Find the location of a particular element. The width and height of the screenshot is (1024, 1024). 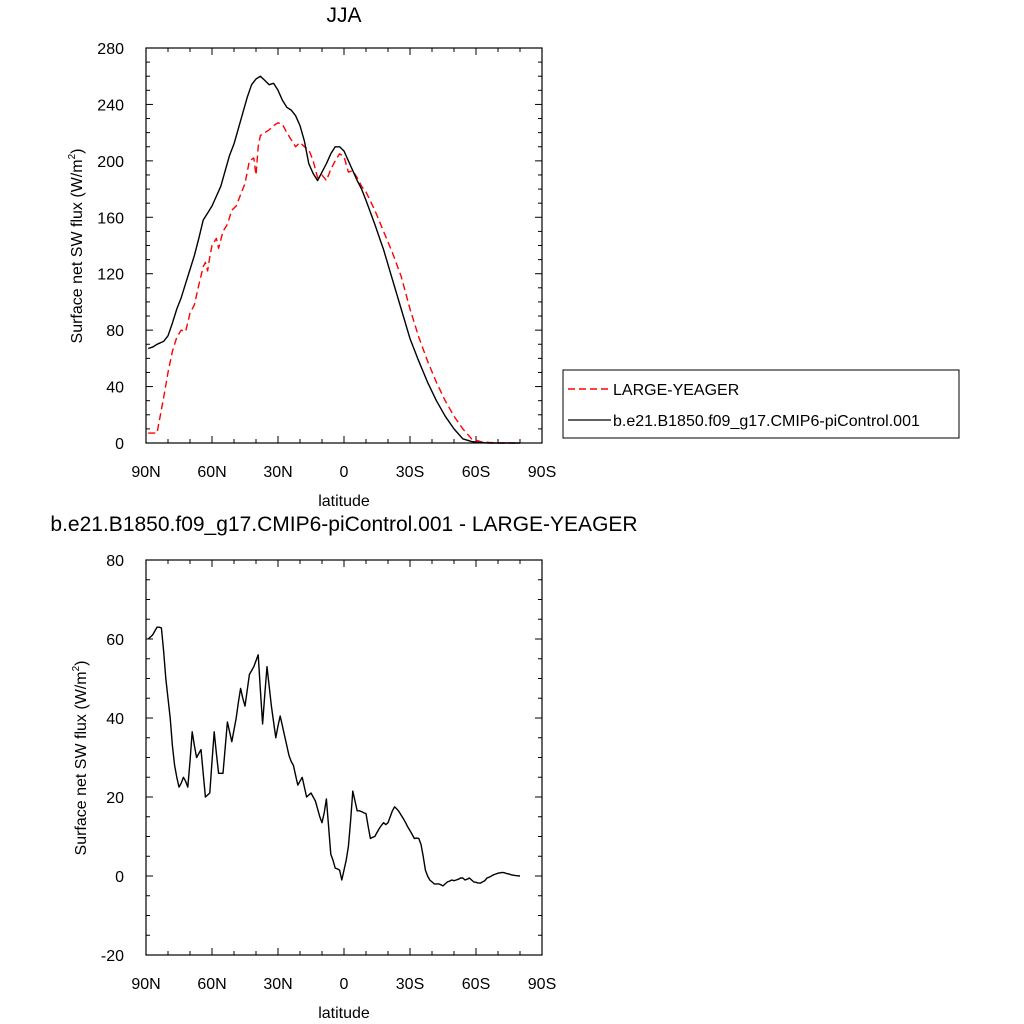

bottom-x-axis-label: latitude is located at coordinates (344, 1013).